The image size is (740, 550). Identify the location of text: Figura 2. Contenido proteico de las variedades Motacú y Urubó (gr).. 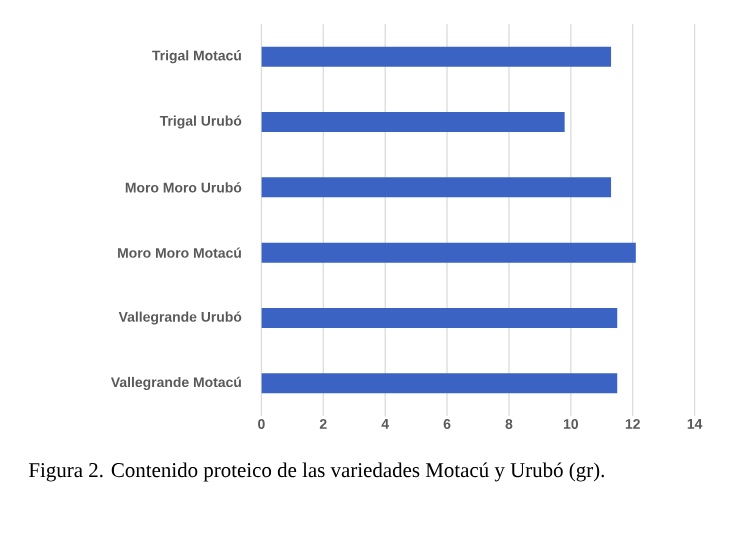
(316, 472).